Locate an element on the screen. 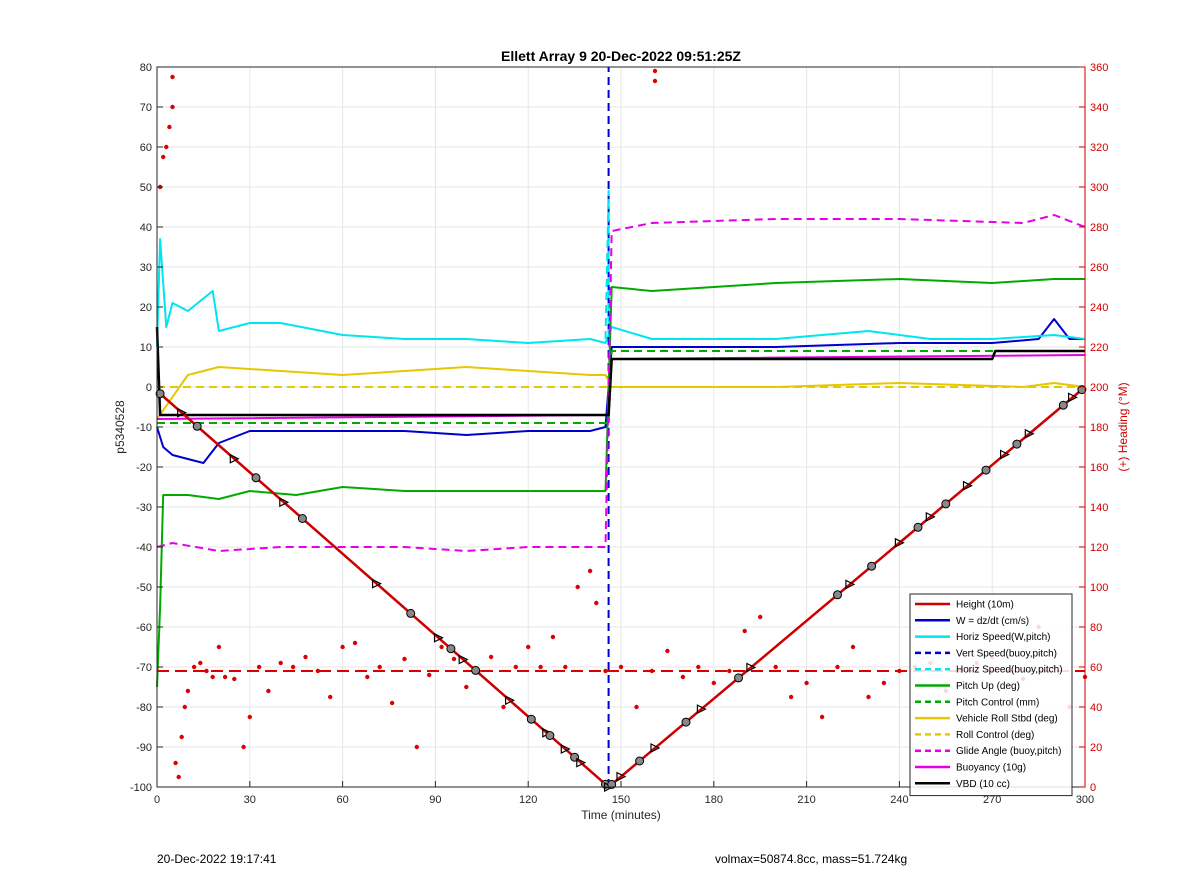  x-tick-label: 180 is located at coordinates (714, 800).